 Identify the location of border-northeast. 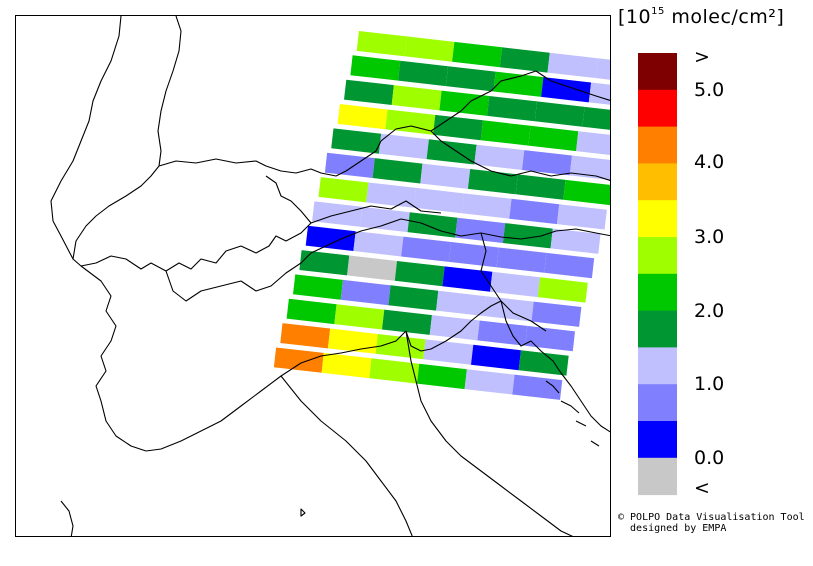
(520, 155).